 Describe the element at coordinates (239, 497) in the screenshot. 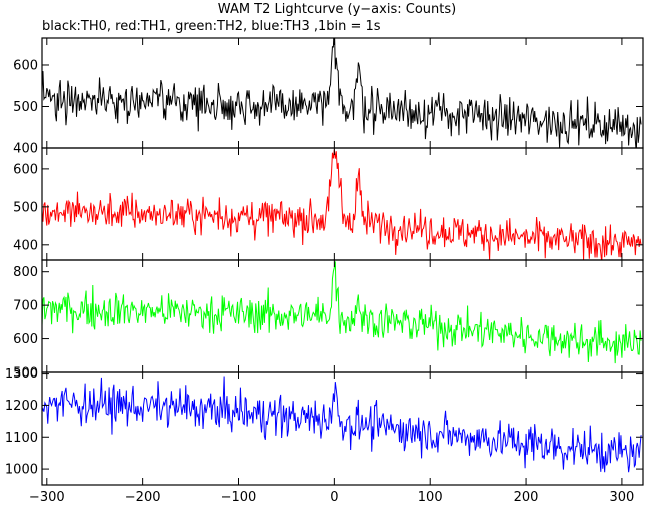

I see `x-tick-label: −100` at that location.